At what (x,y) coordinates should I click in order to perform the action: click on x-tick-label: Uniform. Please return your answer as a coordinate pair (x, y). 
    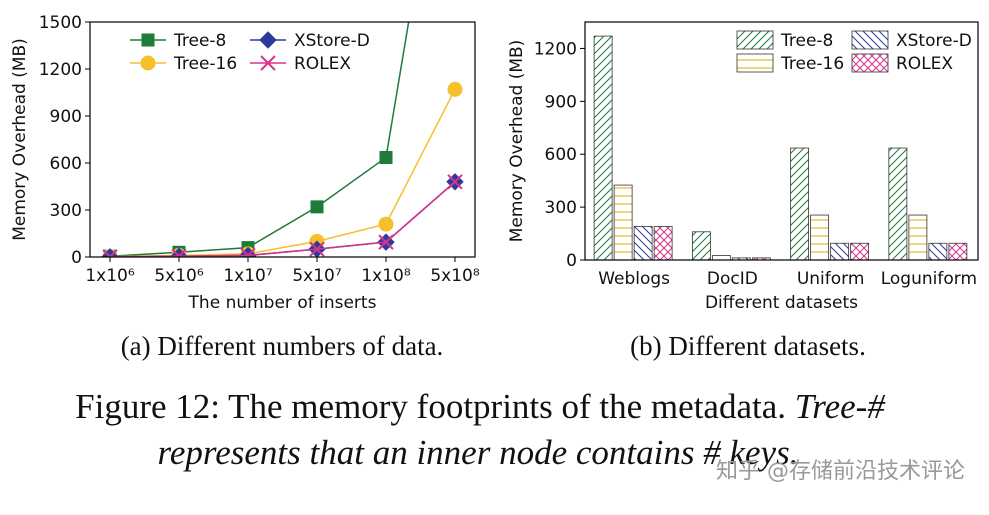
    Looking at the image, I should click on (831, 279).